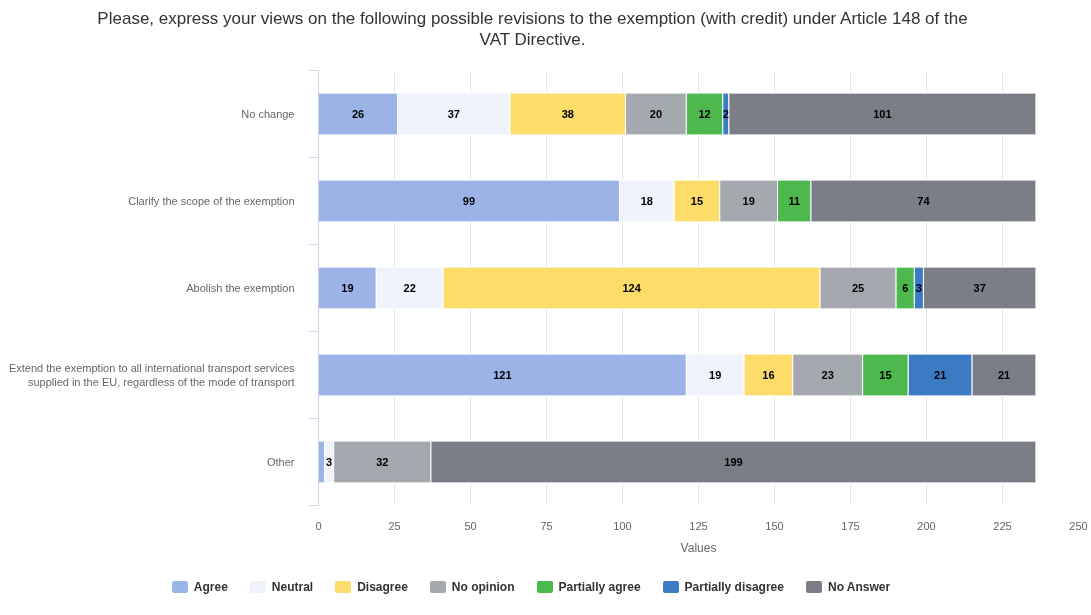 Image resolution: width=1091 pixels, height=615 pixels. I want to click on data-label: 38, so click(567, 114).